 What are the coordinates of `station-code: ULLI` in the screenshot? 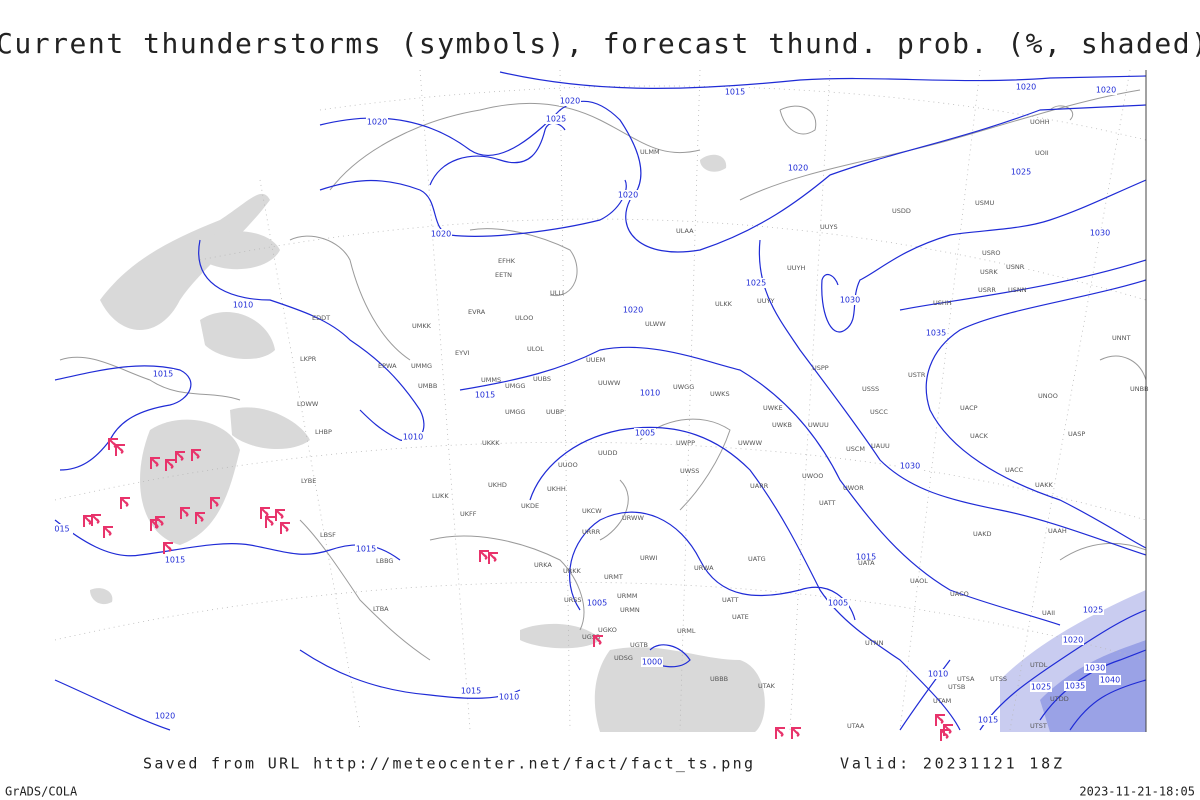 It's located at (557, 293).